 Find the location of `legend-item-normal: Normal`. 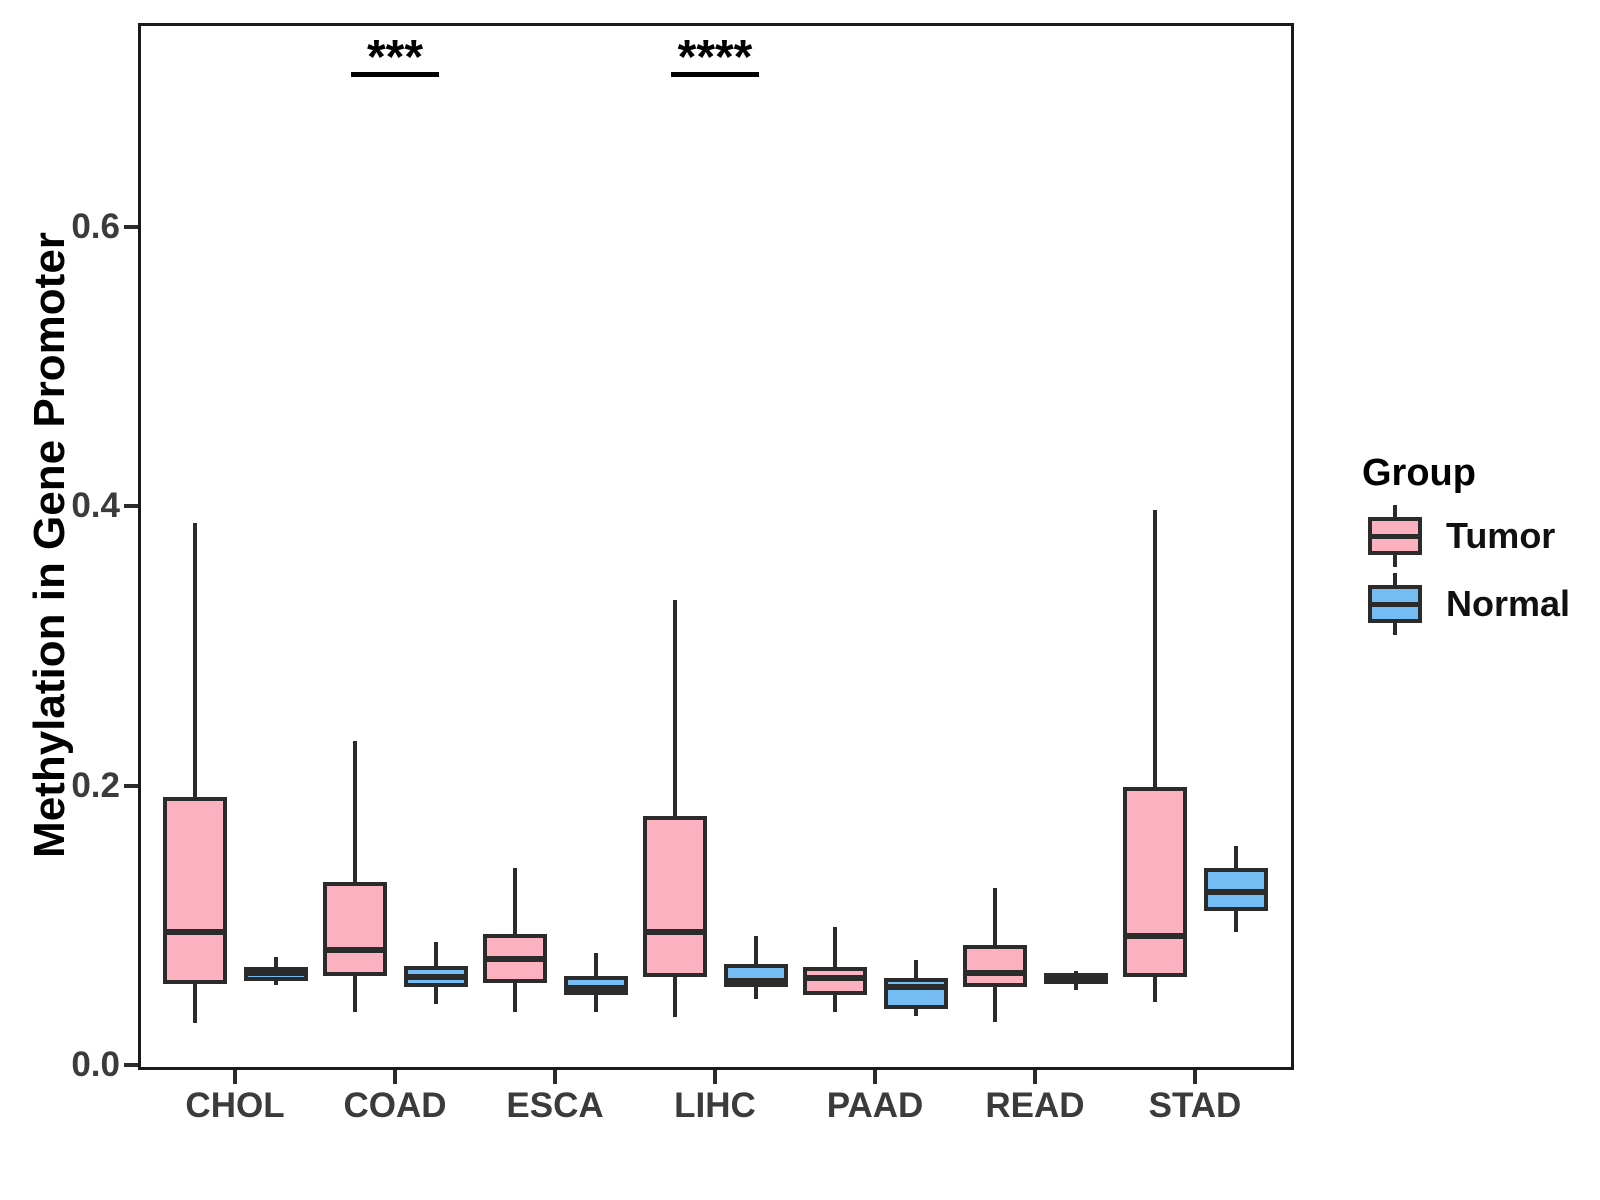

legend-item-normal: Normal is located at coordinates (1463, 604).